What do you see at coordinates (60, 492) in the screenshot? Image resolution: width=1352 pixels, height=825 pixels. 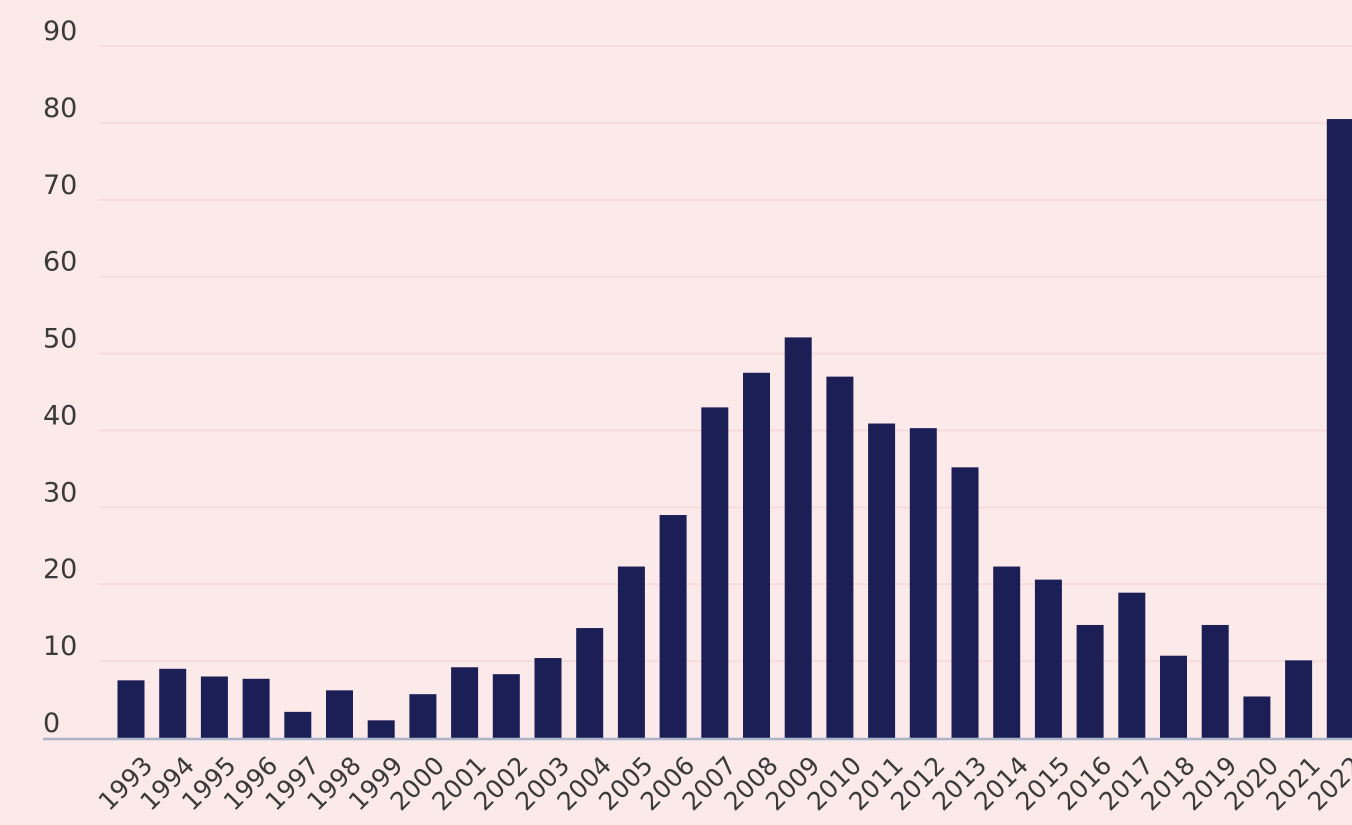 I see `y-tick-label: 30` at bounding box center [60, 492].